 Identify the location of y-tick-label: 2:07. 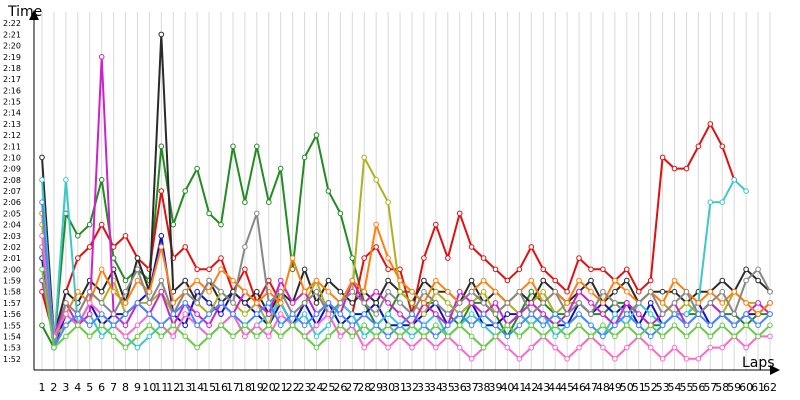
(12, 191).